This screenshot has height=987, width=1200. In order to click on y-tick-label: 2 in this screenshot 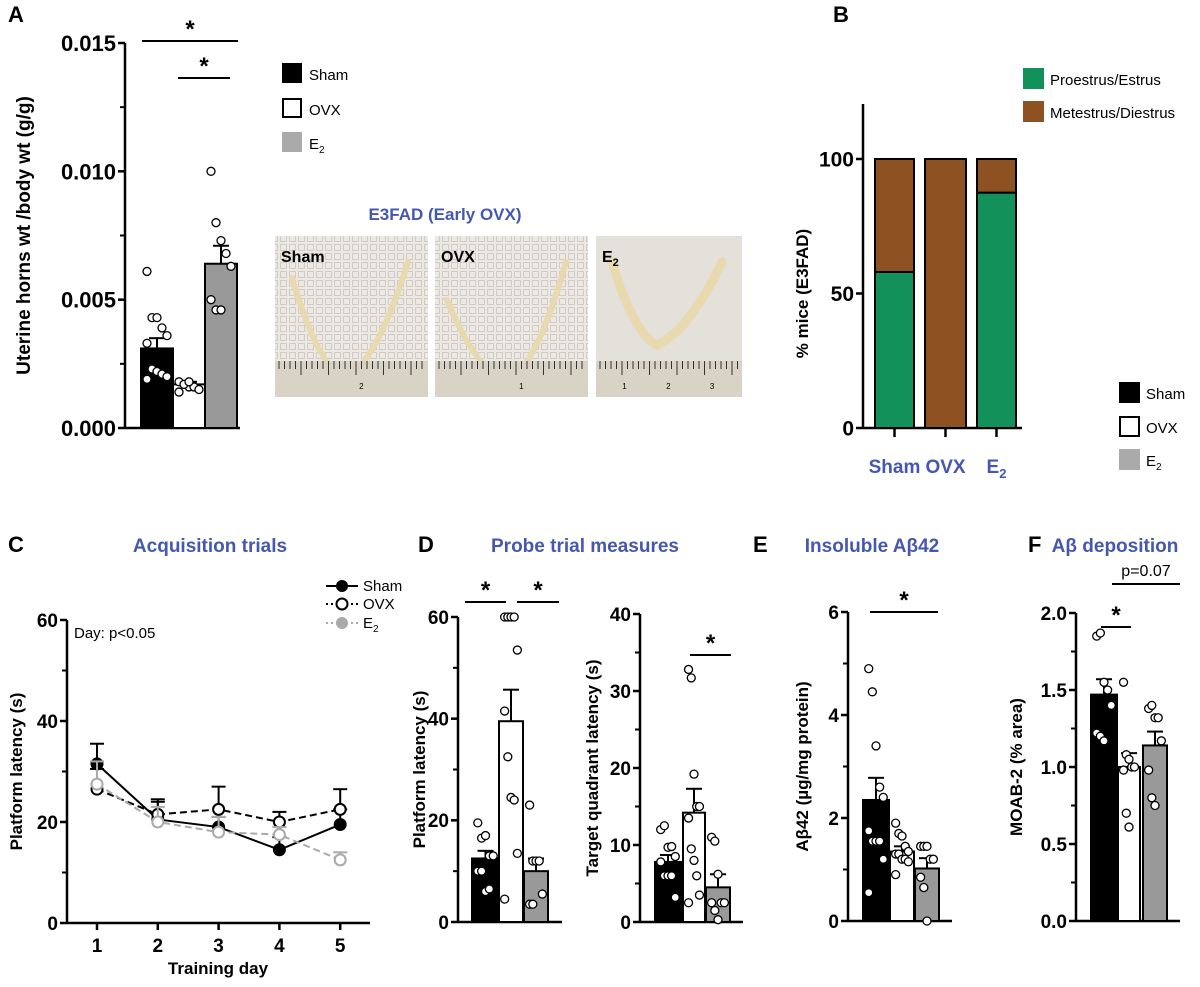, I will do `click(833, 819)`.